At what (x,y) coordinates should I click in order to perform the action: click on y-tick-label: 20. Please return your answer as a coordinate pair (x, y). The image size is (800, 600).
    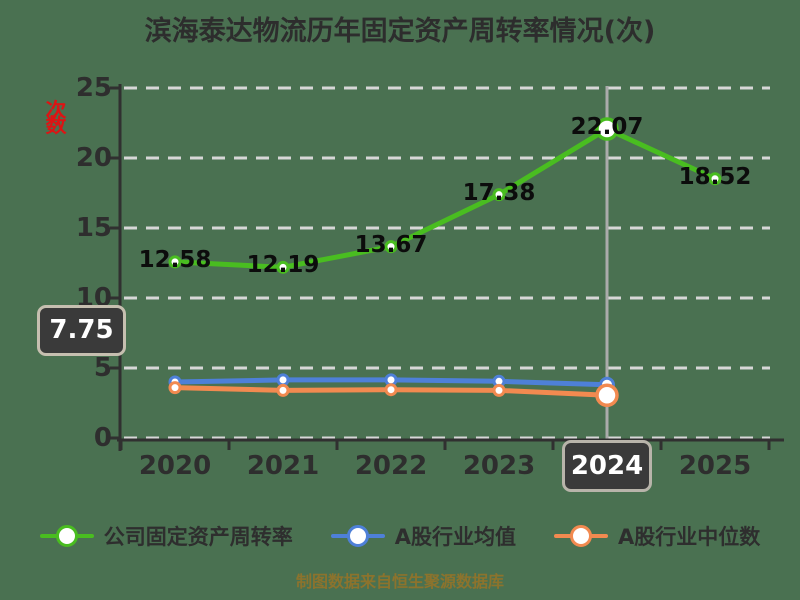
    Looking at the image, I should click on (93, 158).